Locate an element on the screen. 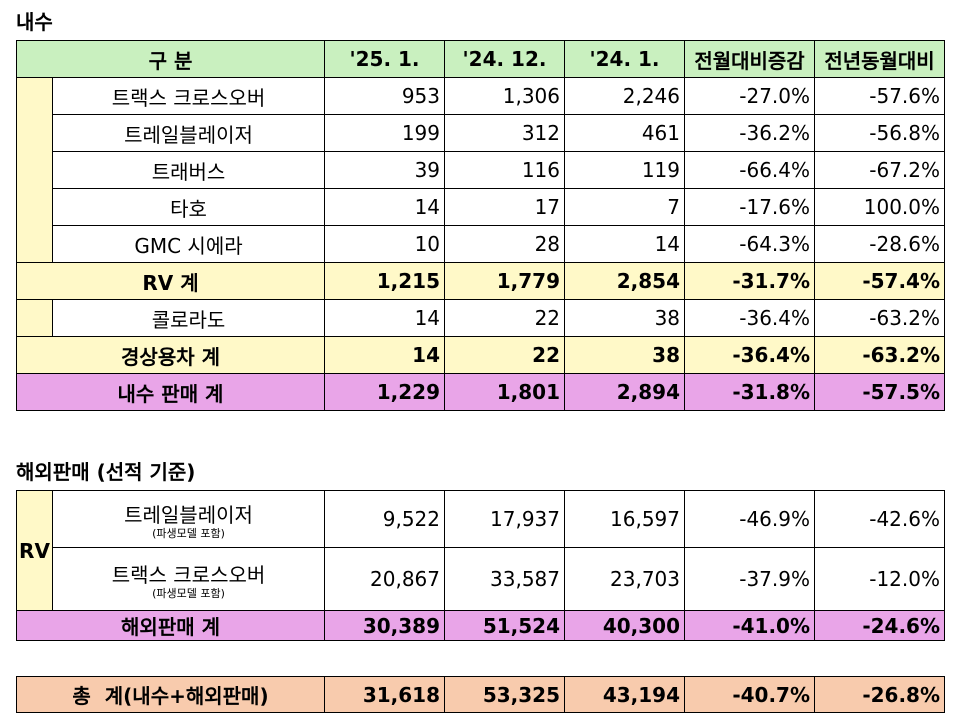  value-cell: -31.7% is located at coordinates (750, 281).